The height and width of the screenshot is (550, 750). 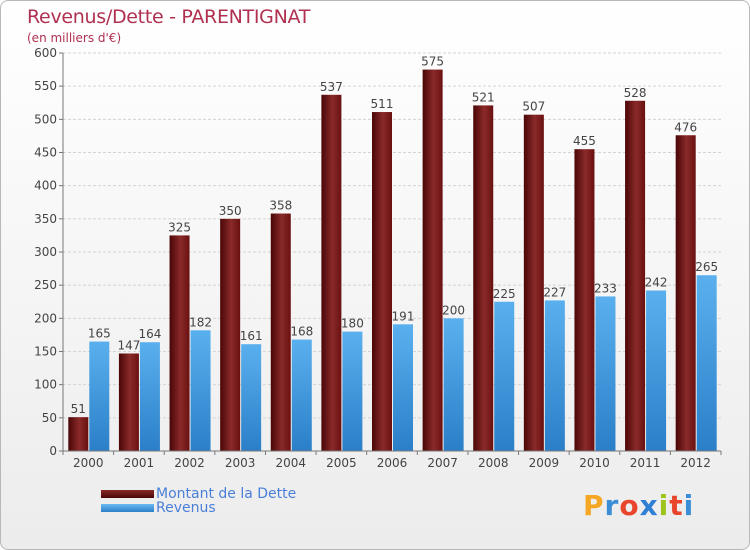 What do you see at coordinates (493, 463) in the screenshot?
I see `x-tick-label: 2008` at bounding box center [493, 463].